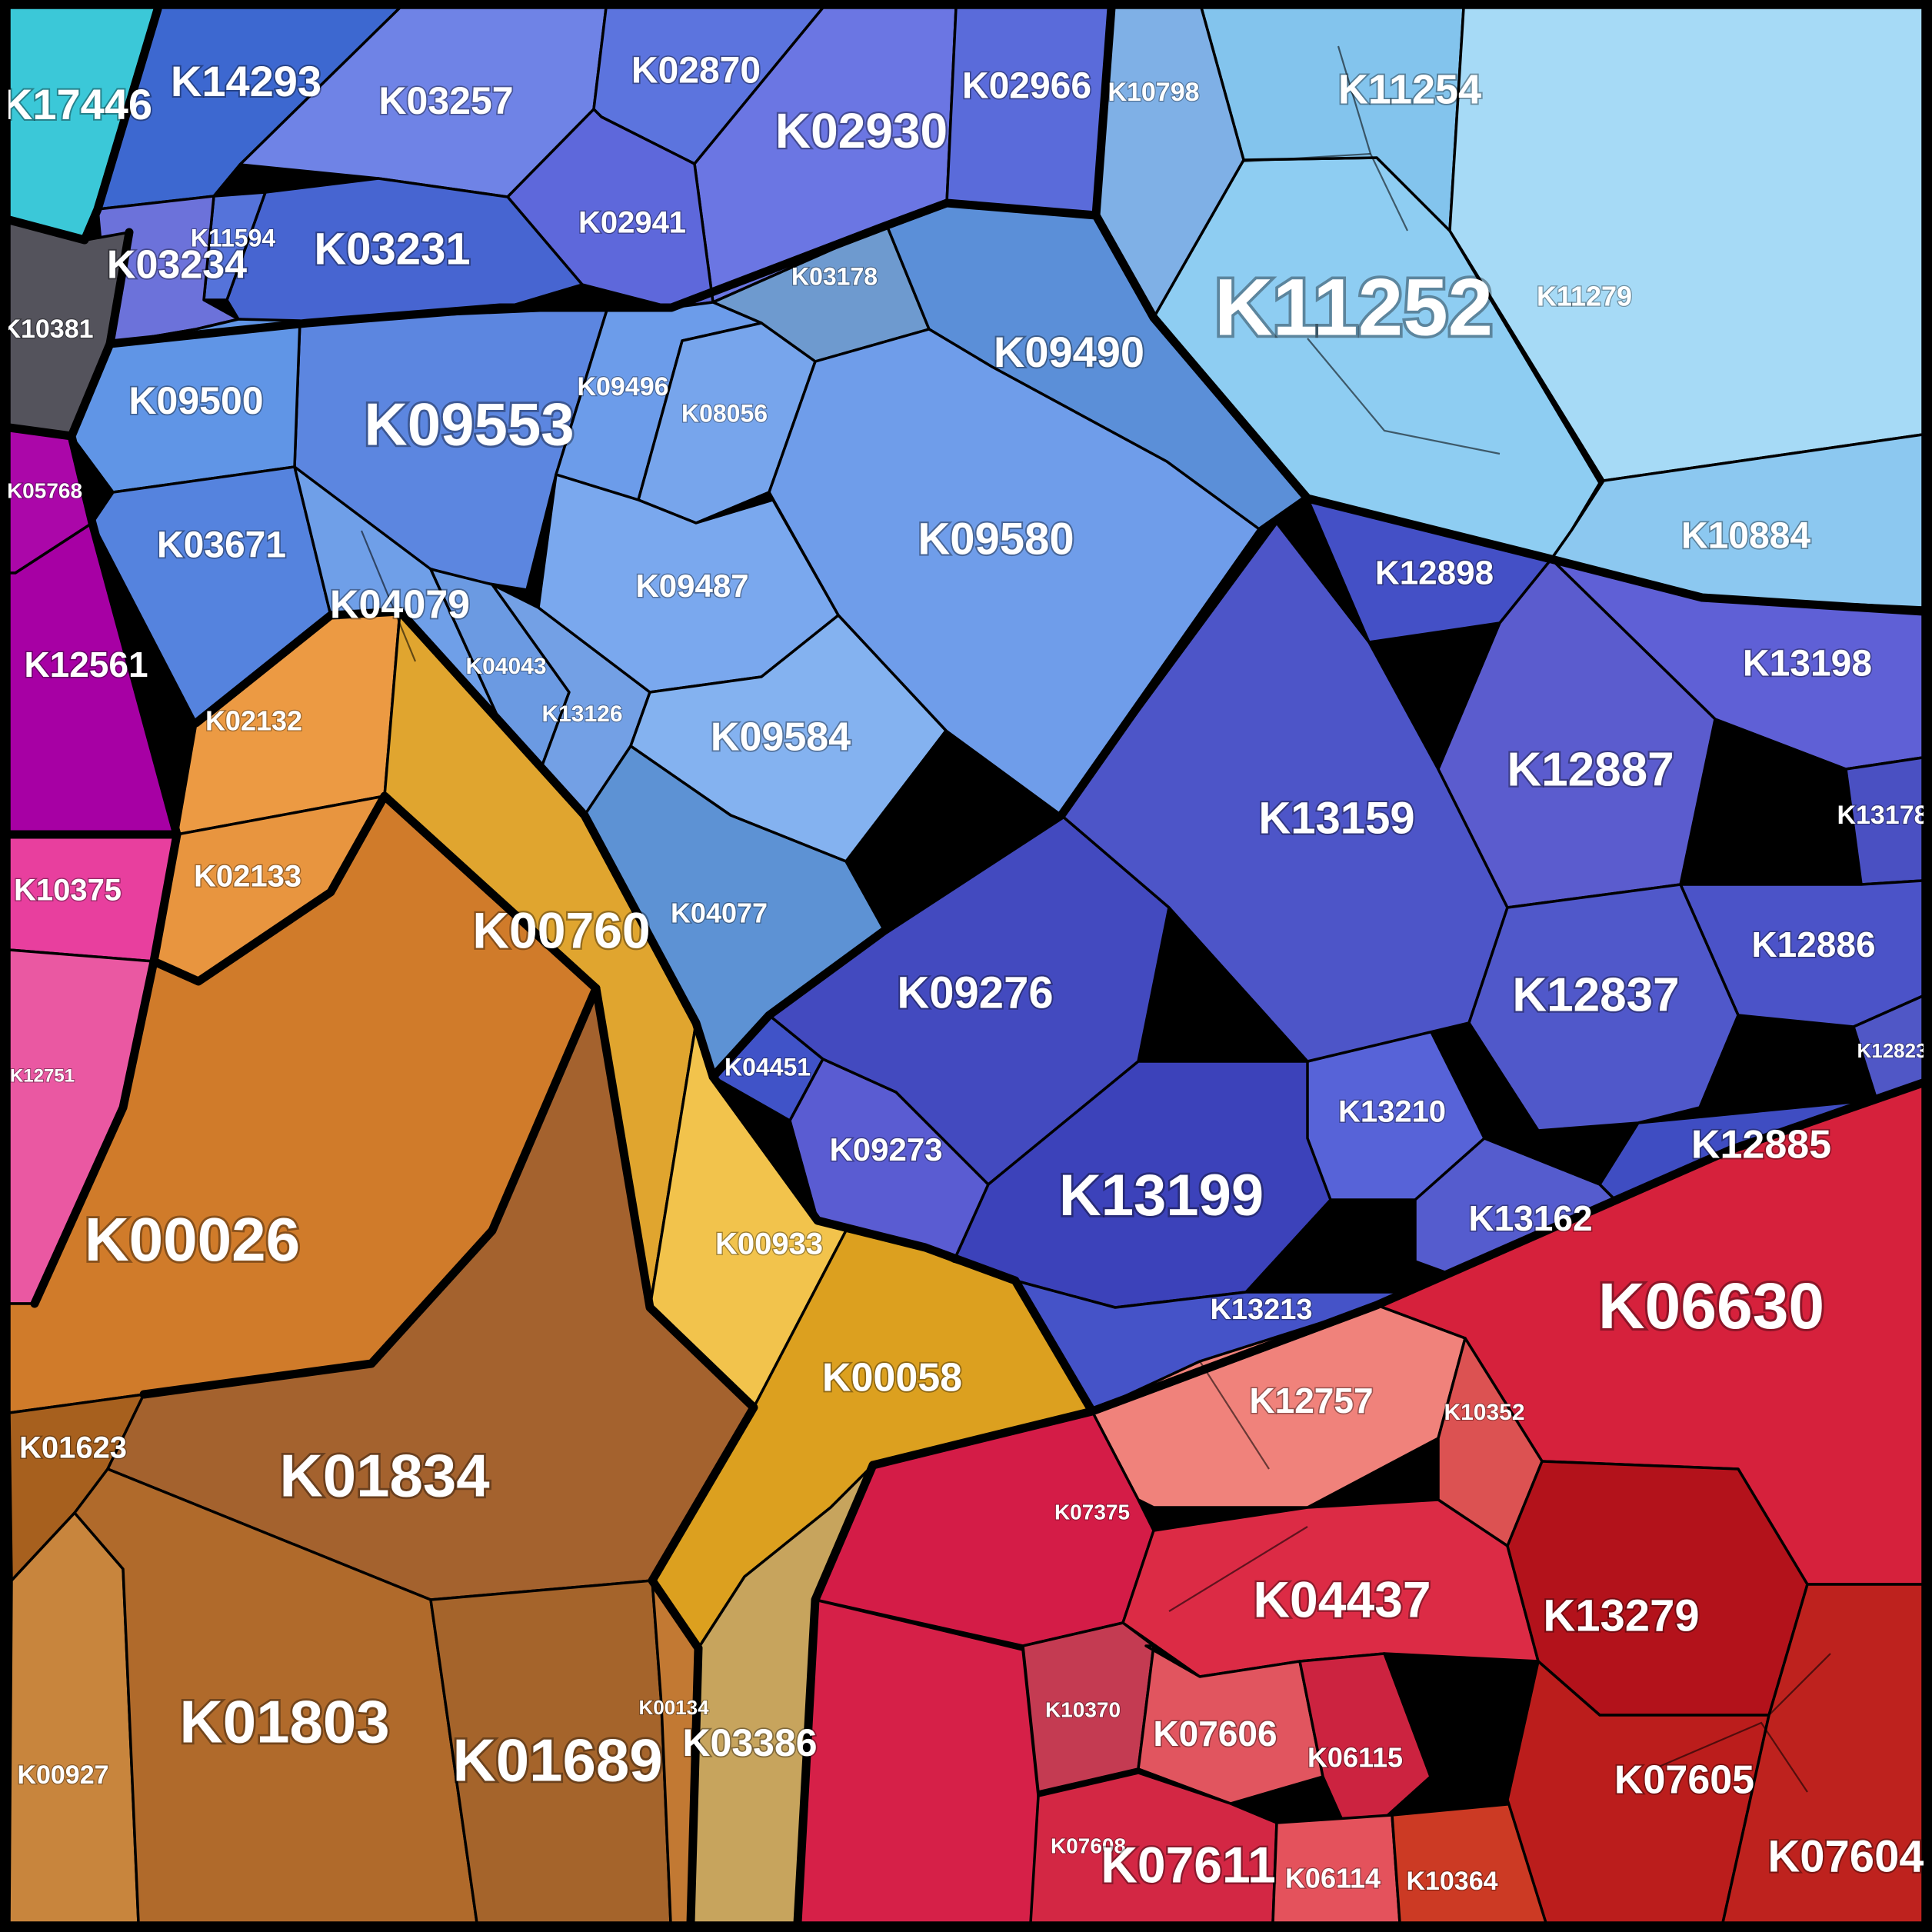 The height and width of the screenshot is (1932, 1932). Describe the element at coordinates (691, 586) in the screenshot. I see `cell-label-K09487: K09487` at that location.